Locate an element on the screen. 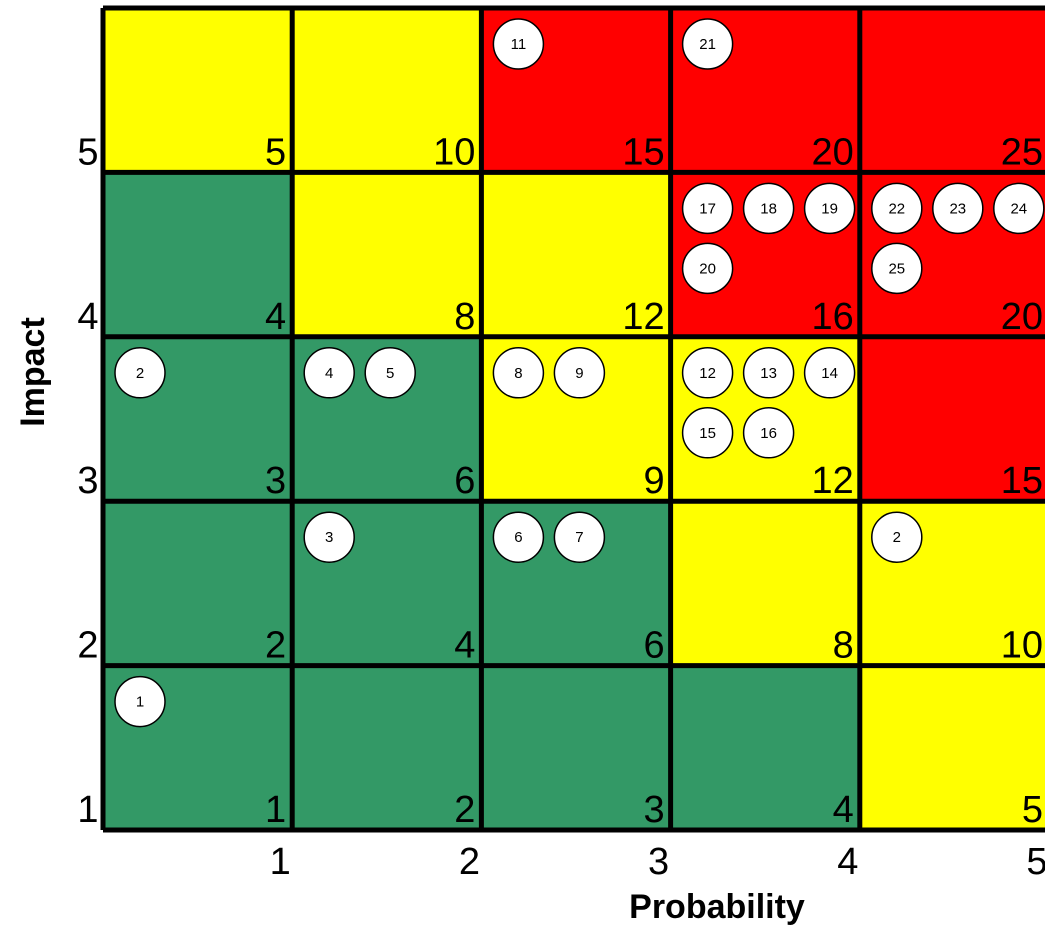  risk-marker: 25 is located at coordinates (897, 268).